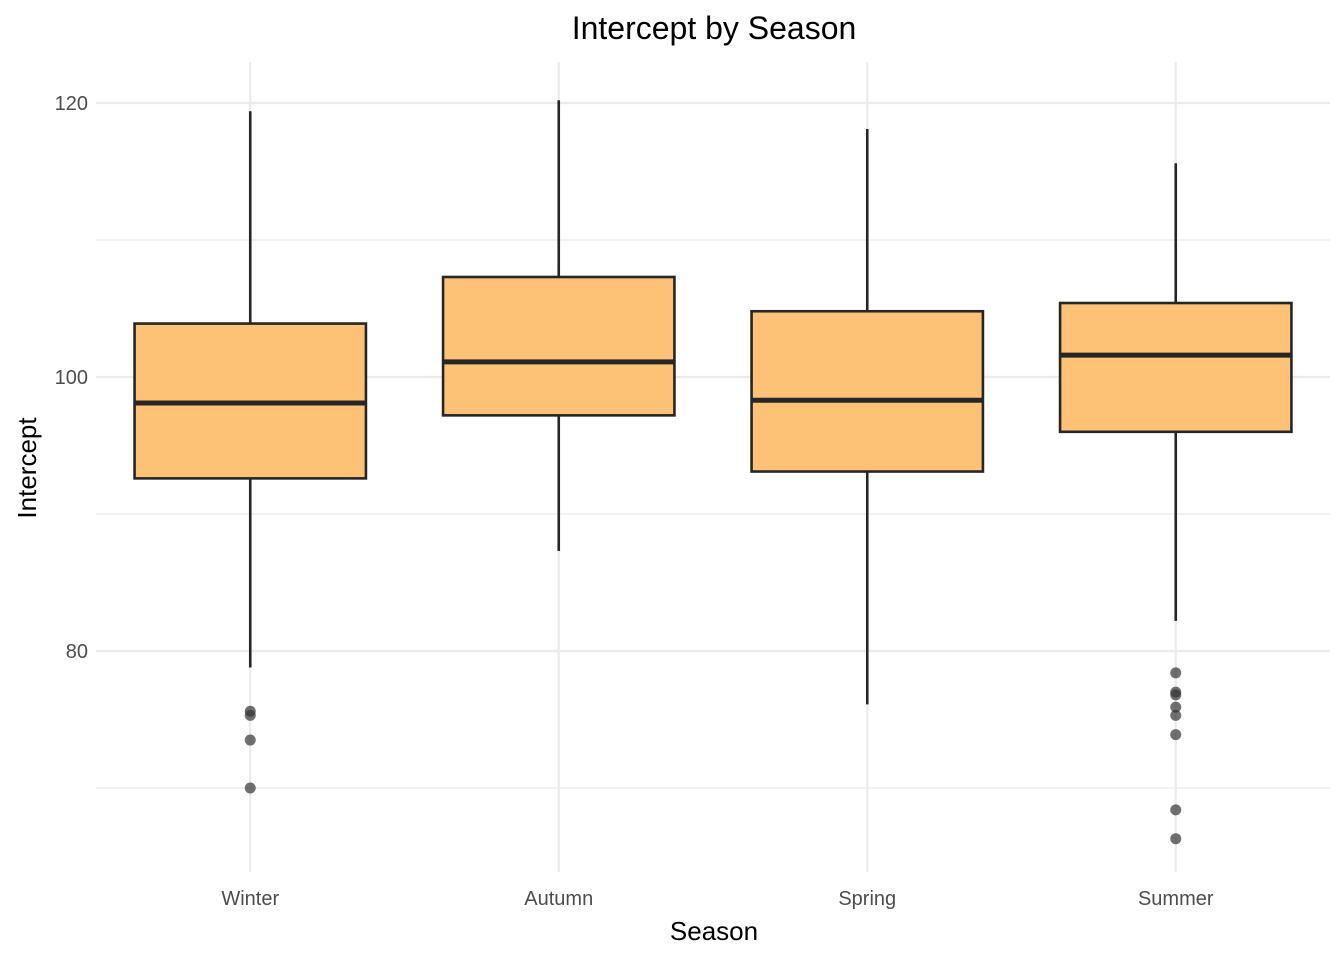 The height and width of the screenshot is (960, 1344). What do you see at coordinates (71, 378) in the screenshot?
I see `y-tick-label: 100` at bounding box center [71, 378].